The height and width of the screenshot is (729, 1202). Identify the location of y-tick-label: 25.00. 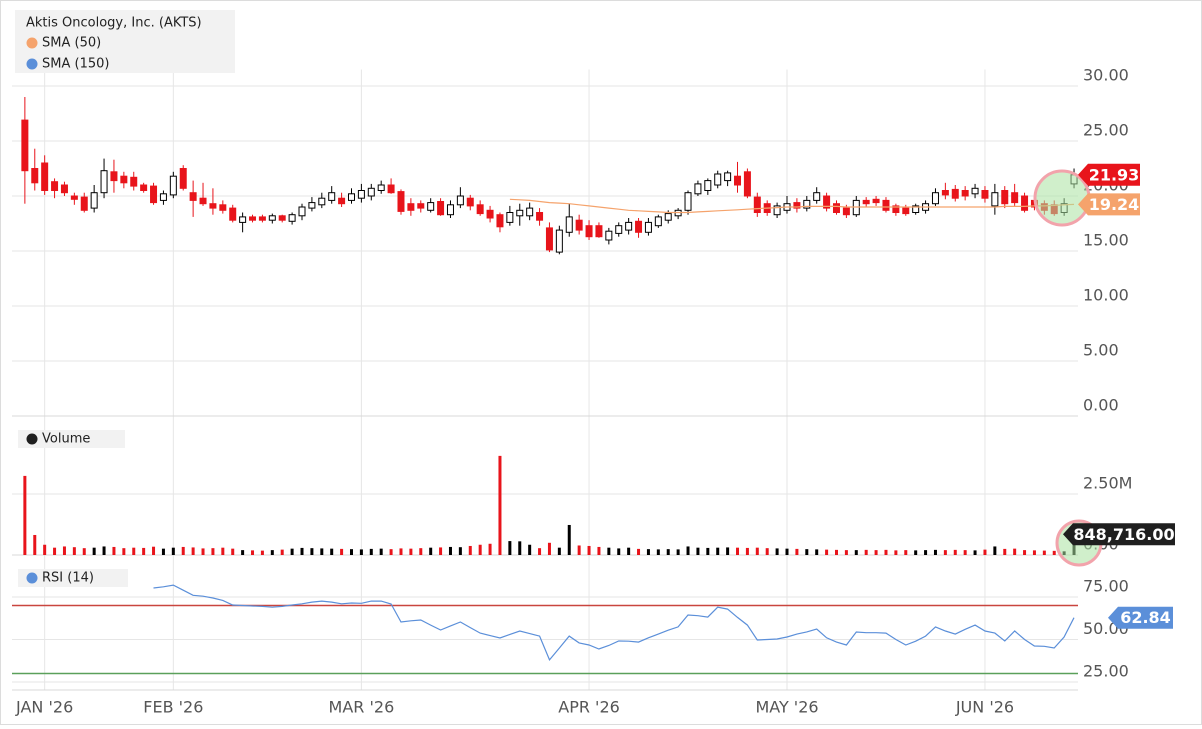
(1106, 671).